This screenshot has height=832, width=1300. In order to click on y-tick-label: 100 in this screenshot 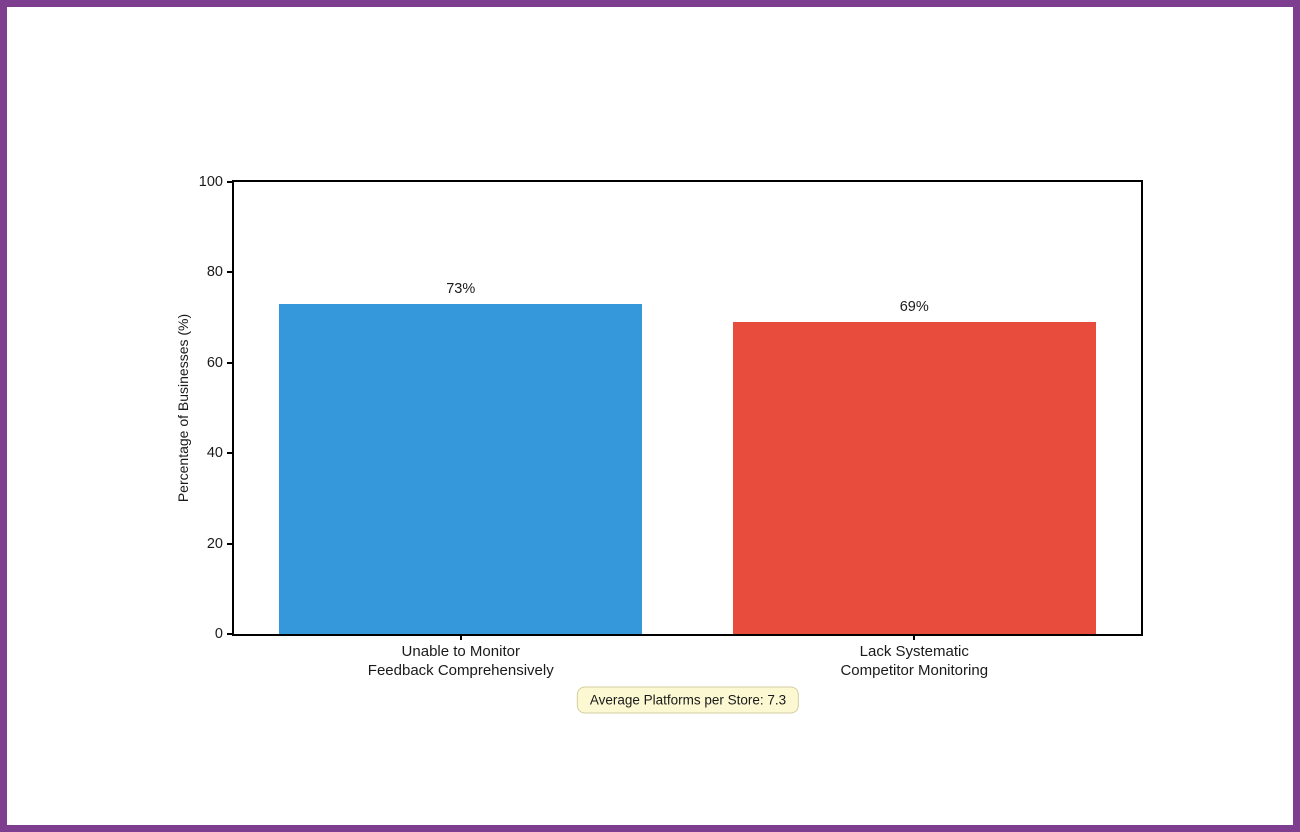, I will do `click(210, 182)`.